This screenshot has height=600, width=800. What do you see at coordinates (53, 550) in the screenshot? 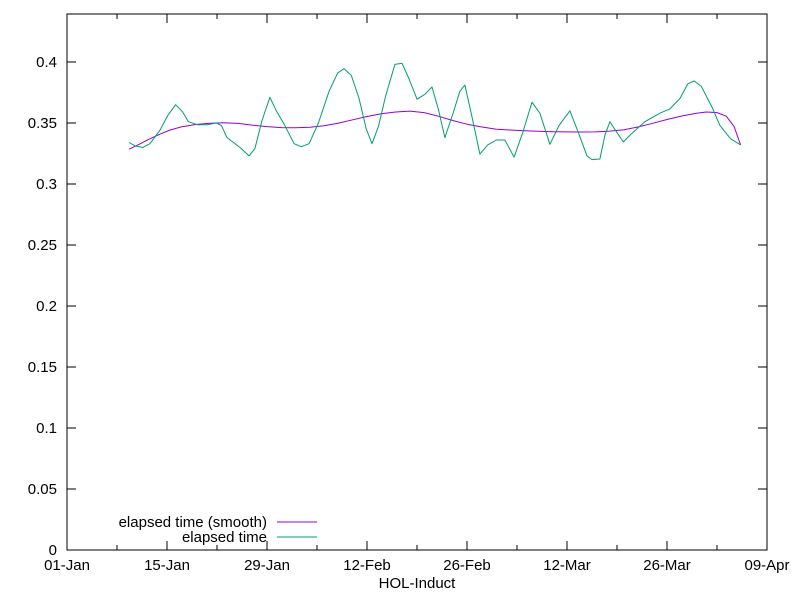
I see `y-tick-label: 0` at bounding box center [53, 550].